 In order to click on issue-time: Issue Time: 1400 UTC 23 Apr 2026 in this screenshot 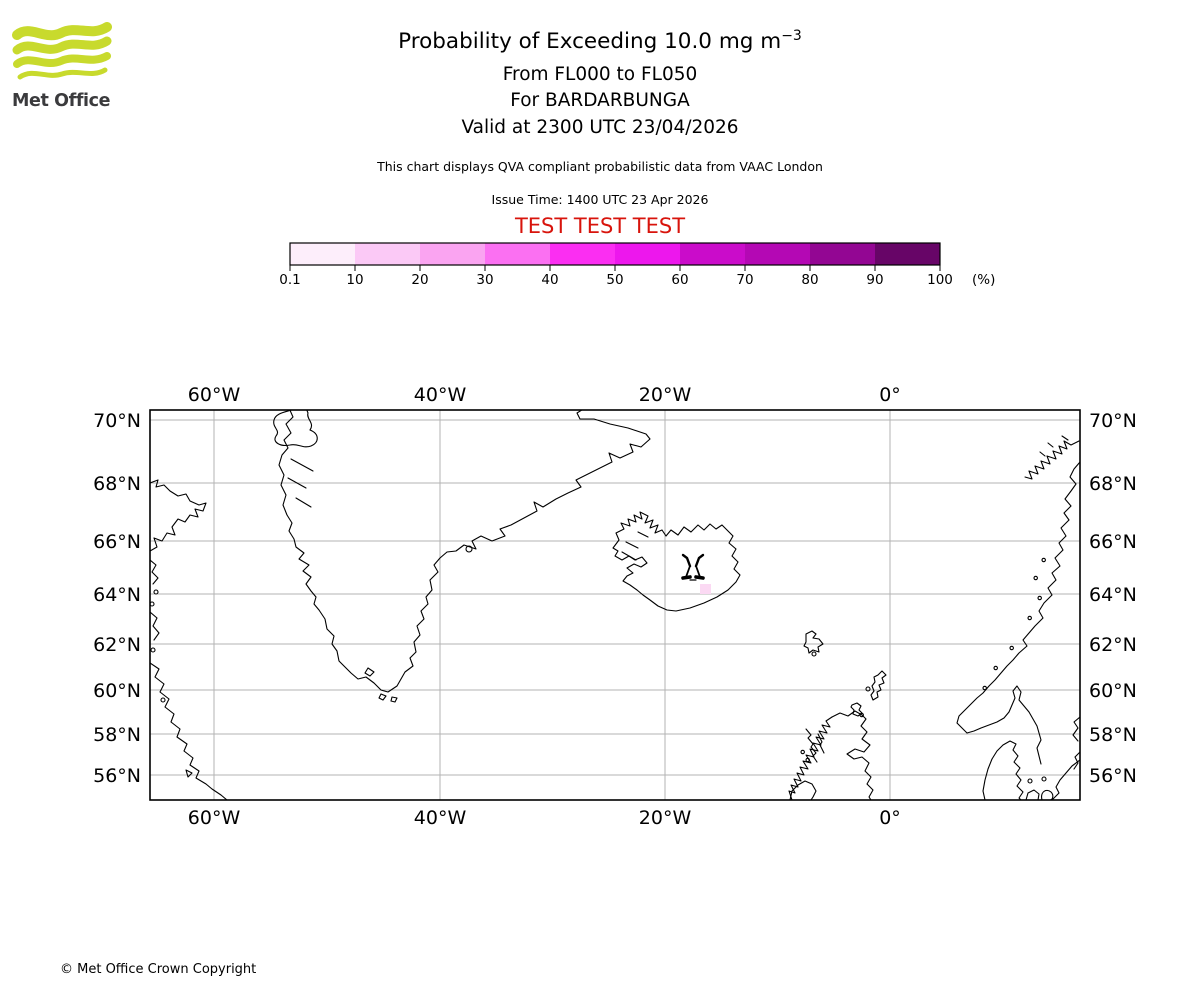, I will do `click(600, 199)`.